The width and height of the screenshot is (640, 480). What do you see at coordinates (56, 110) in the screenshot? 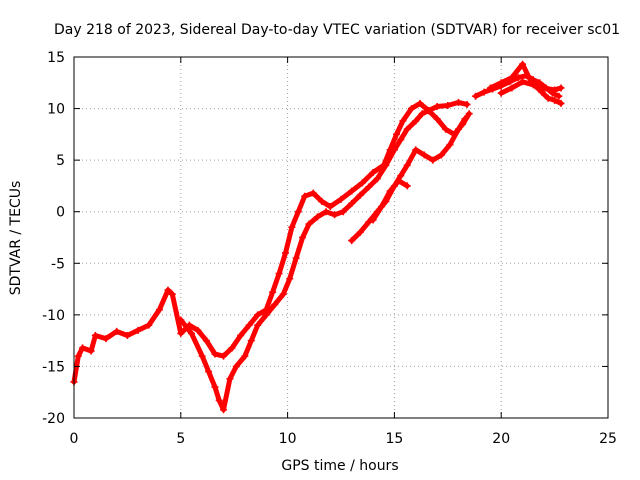
I see `y-tick-label: 10` at bounding box center [56, 110].